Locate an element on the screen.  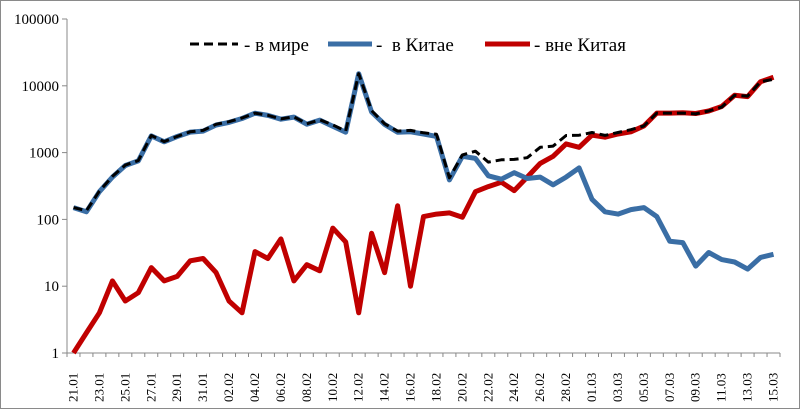
legend-label-world: - в мире is located at coordinates (276, 45).